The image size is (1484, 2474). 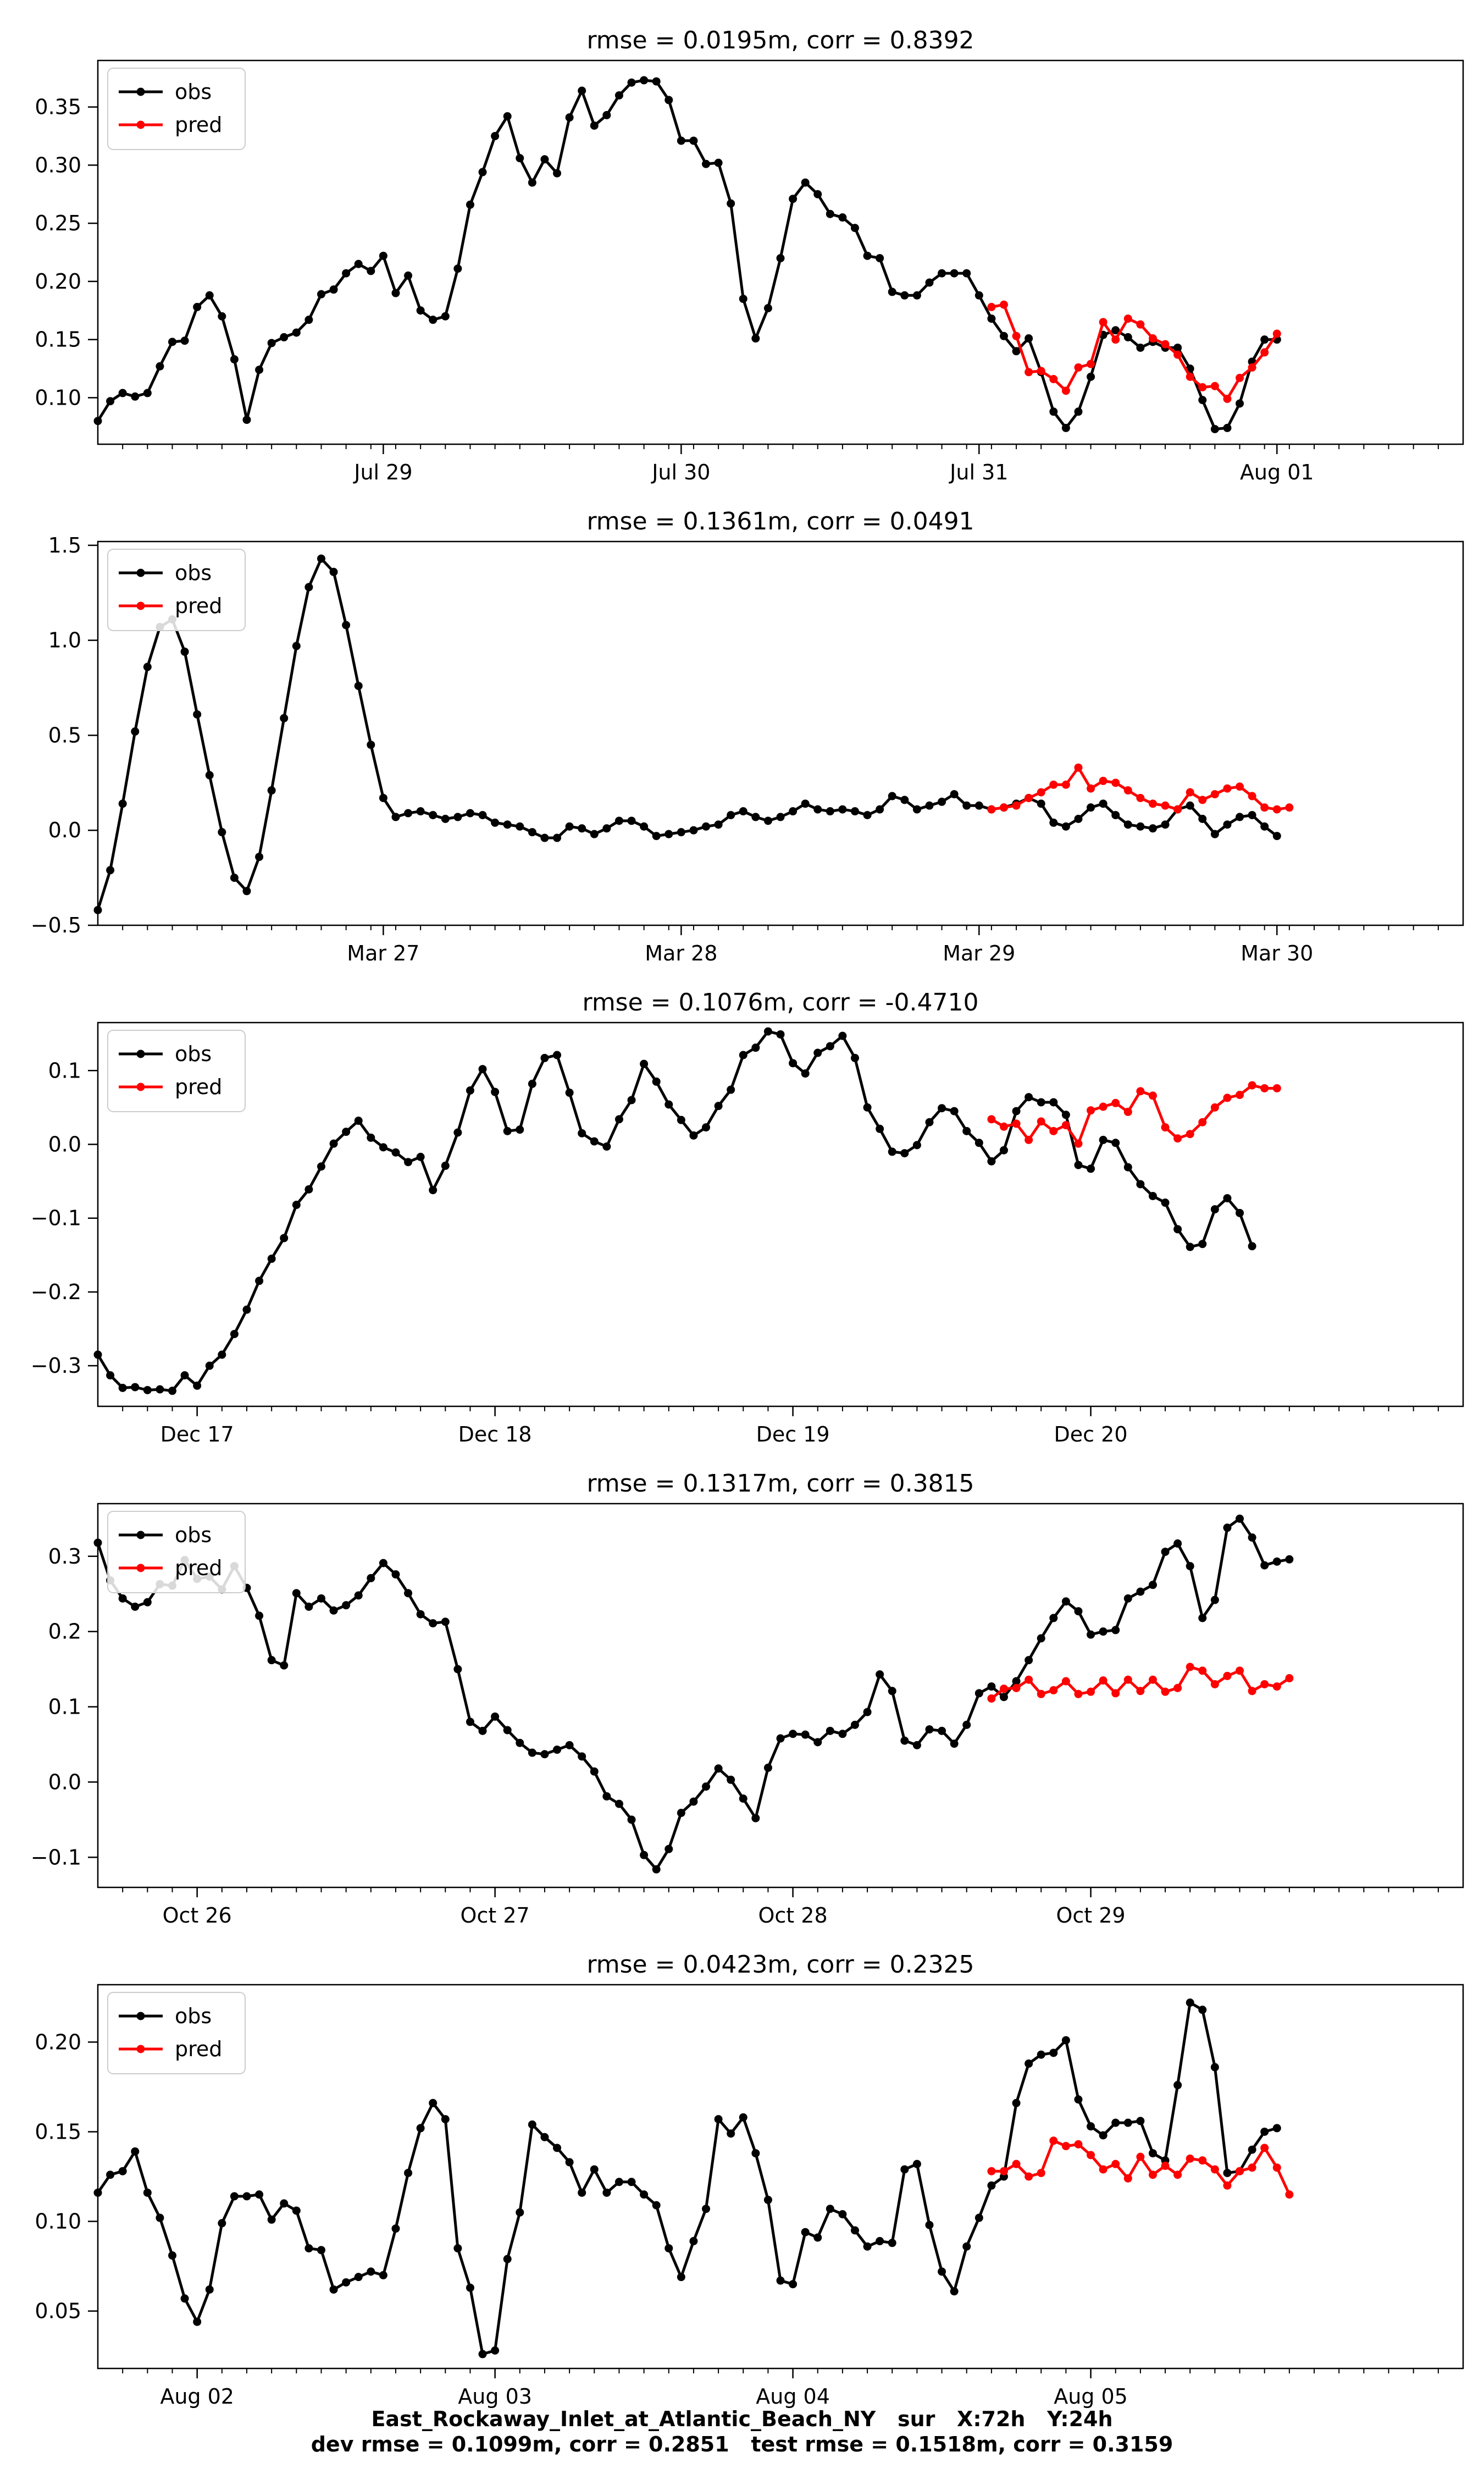 What do you see at coordinates (780, 2177) in the screenshot?
I see `plot-frame` at bounding box center [780, 2177].